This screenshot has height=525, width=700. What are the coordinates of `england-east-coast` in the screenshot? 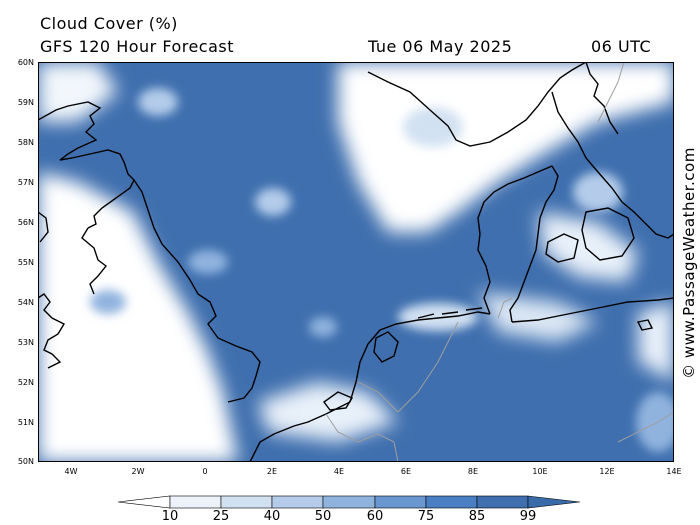 It's located at (197, 291).